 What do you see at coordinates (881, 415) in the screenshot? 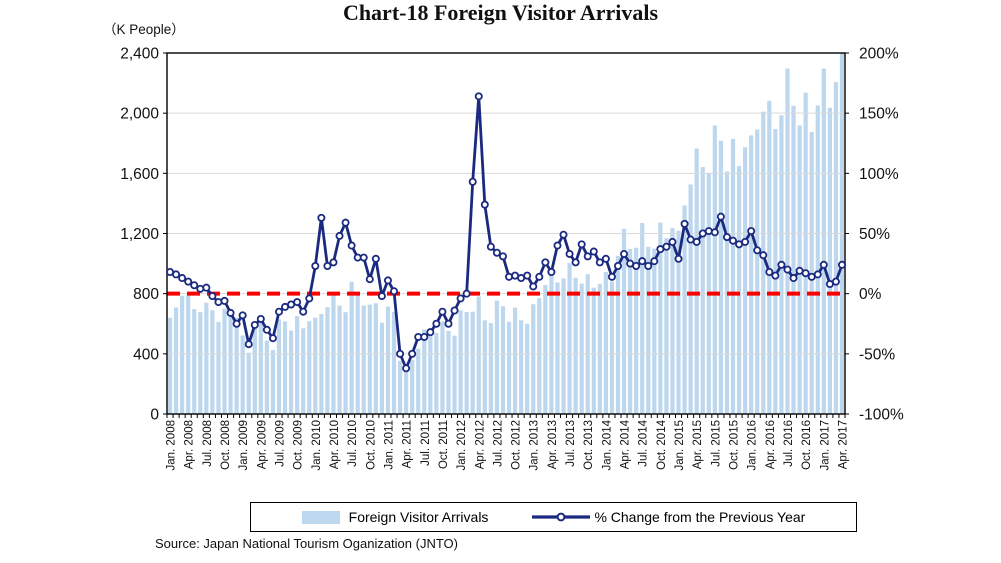
I see `right-axis-tick-label: -100%` at bounding box center [881, 415].